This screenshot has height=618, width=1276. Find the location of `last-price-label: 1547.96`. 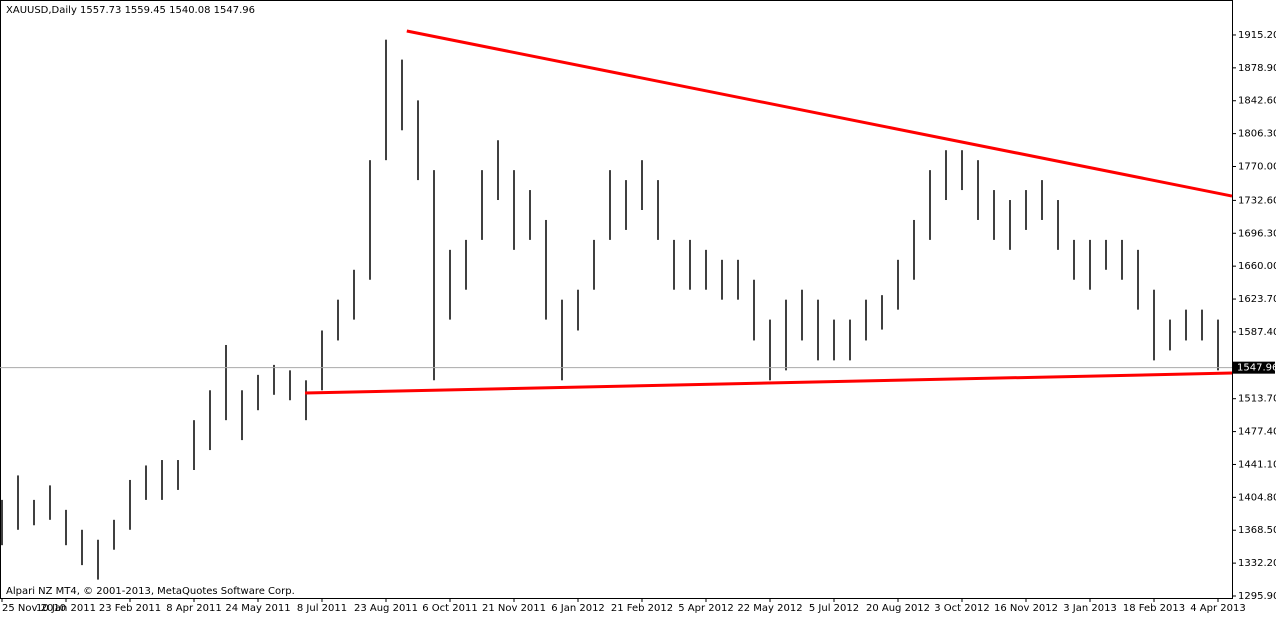

last-price-label: 1547.96 is located at coordinates (1256, 368).